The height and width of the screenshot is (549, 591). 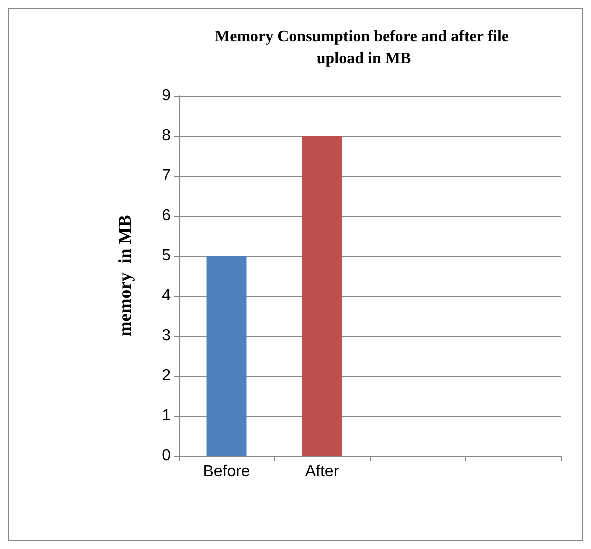 What do you see at coordinates (322, 472) in the screenshot?
I see `x-tick-label: After` at bounding box center [322, 472].